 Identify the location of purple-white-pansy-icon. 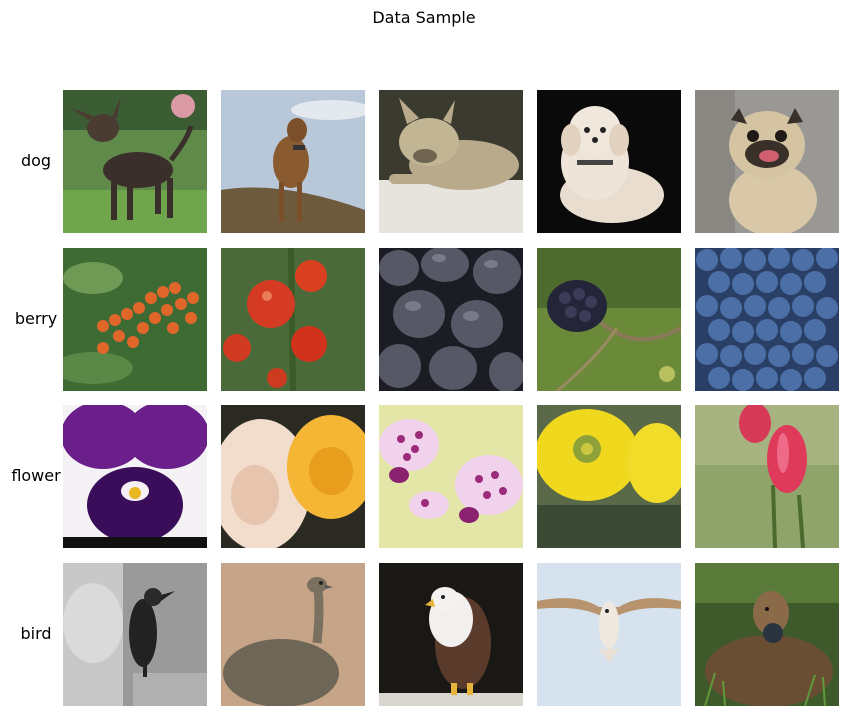
(135, 476).